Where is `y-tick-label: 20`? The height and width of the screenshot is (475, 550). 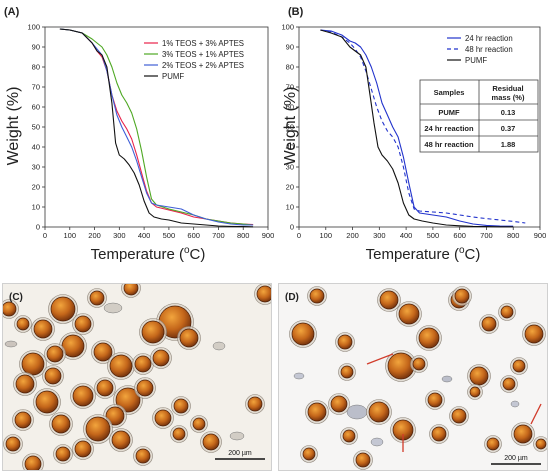 y-tick-label: 20 is located at coordinates (36, 187).